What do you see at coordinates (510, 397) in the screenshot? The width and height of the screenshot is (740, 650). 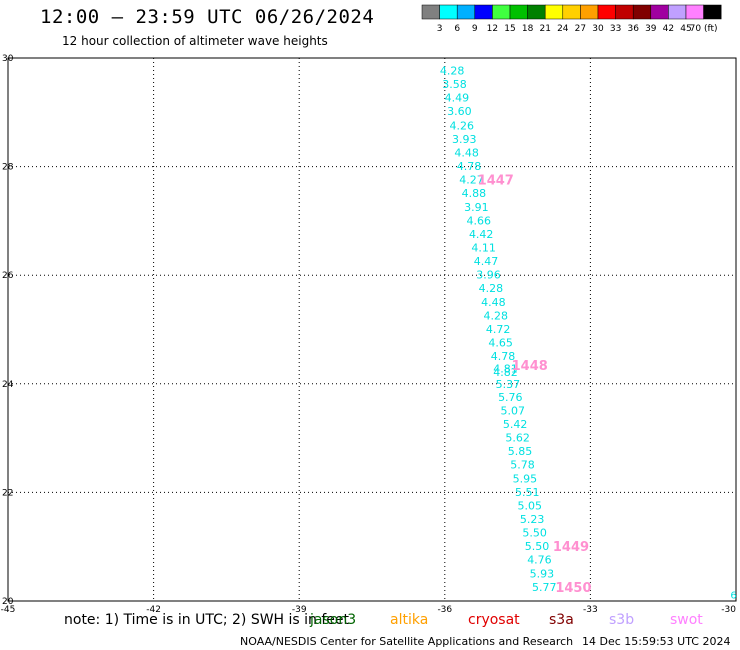 I see `wave-height-label: 5.76` at bounding box center [510, 397].